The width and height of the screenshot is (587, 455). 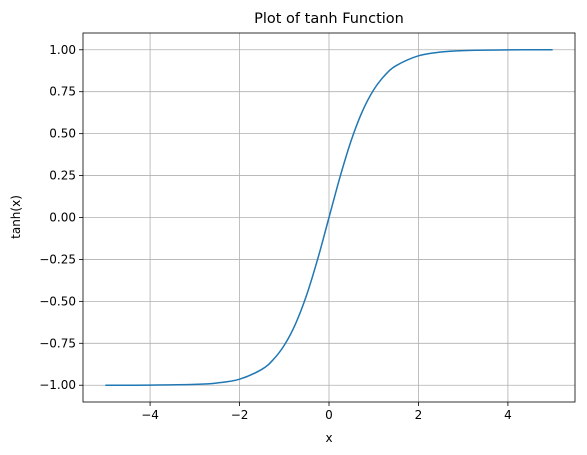 What do you see at coordinates (62, 50) in the screenshot?
I see `y-tick-label: 1.00` at bounding box center [62, 50].